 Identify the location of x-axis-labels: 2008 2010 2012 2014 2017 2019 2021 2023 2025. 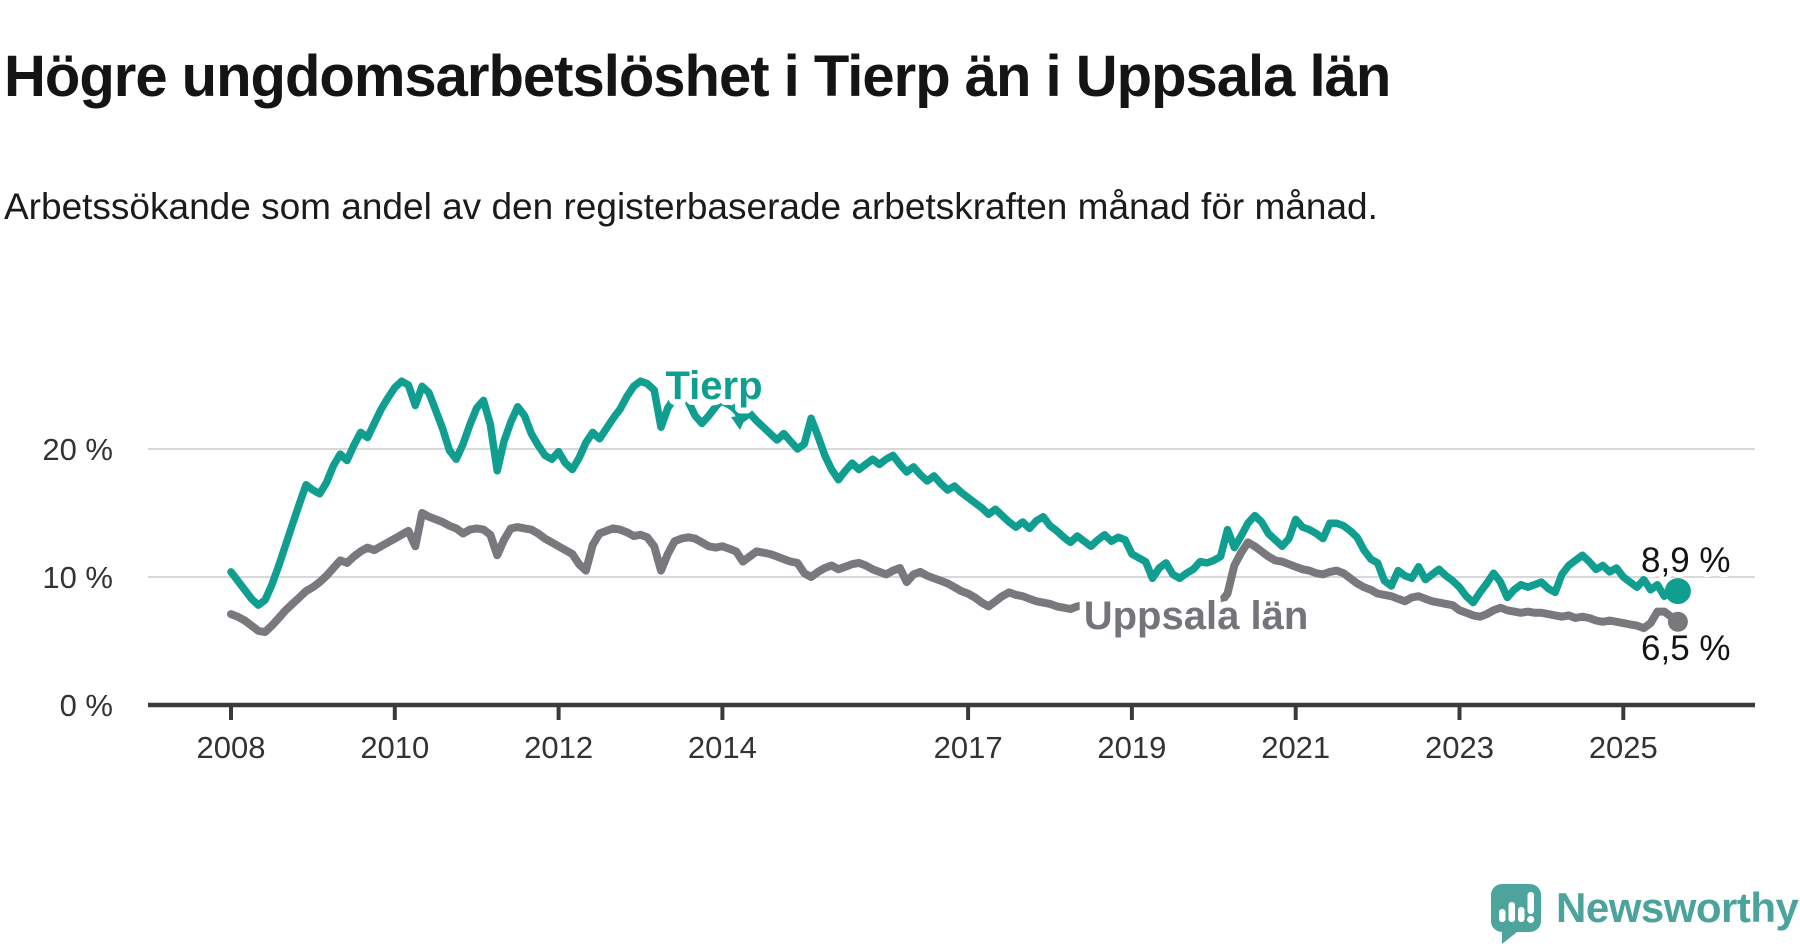
(927, 747).